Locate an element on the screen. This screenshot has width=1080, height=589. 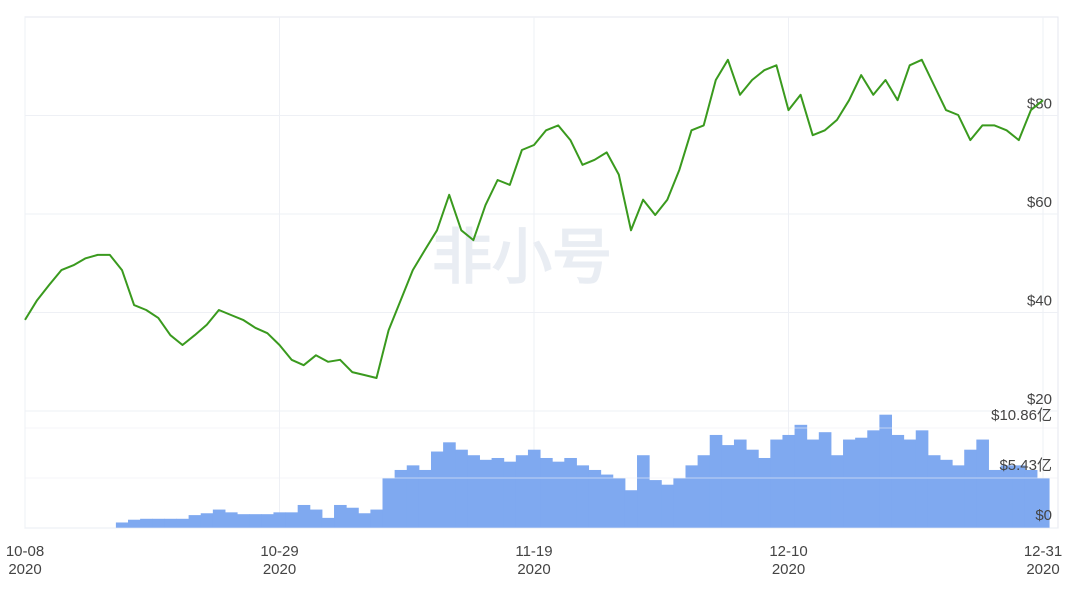
x-tick-label: 10-08 is located at coordinates (25, 551).